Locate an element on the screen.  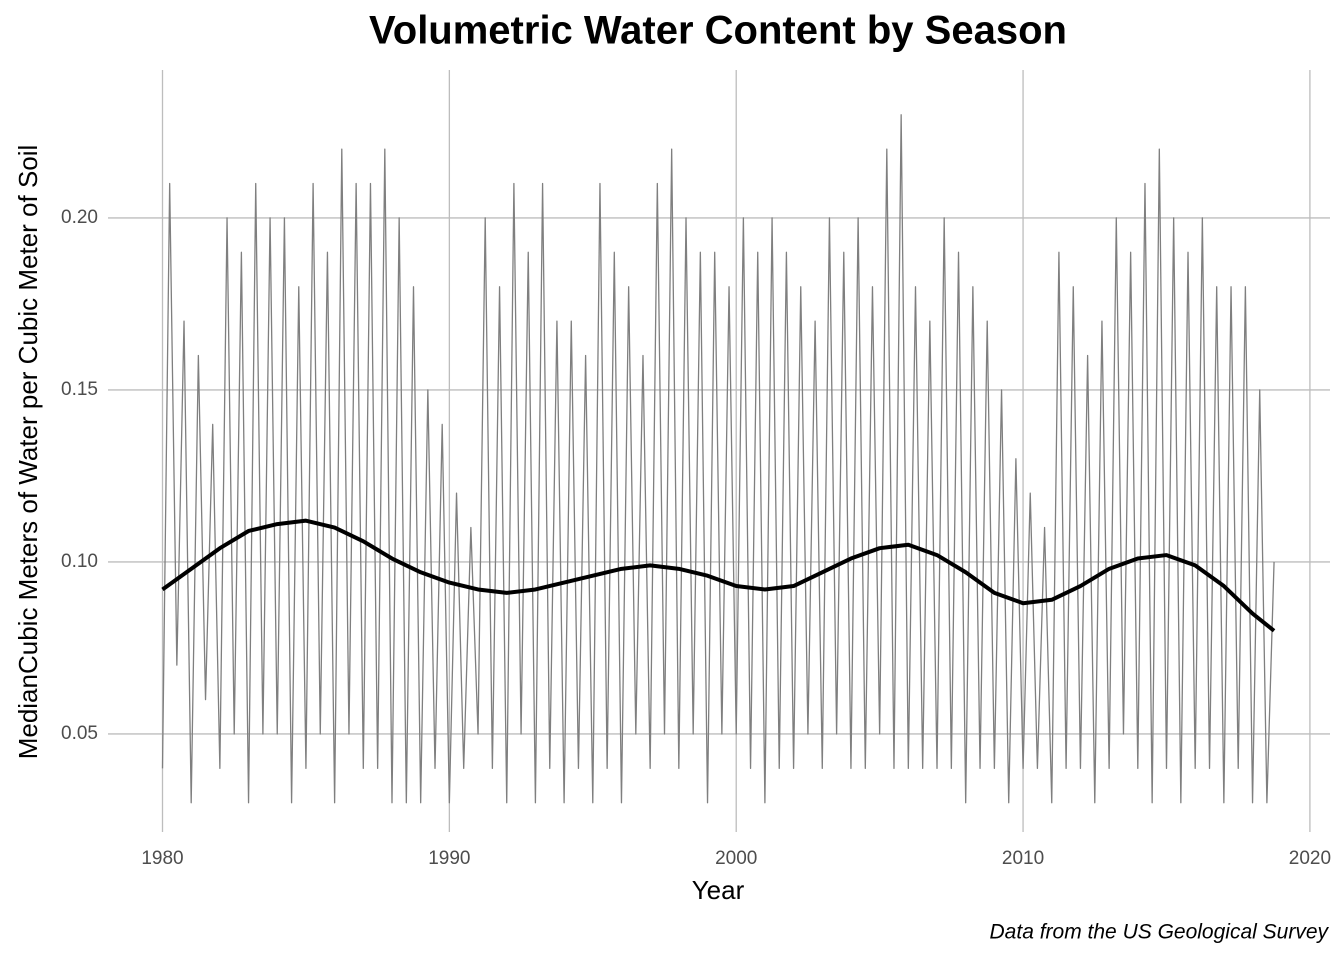
chart-title: Volumetric Water Content by Season is located at coordinates (718, 31).